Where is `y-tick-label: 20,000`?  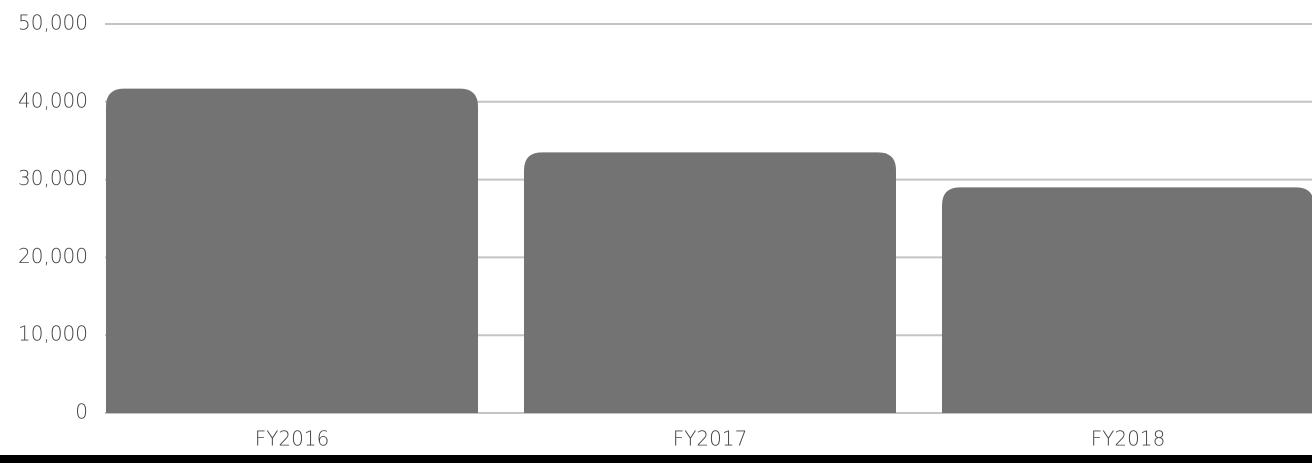
y-tick-label: 20,000 is located at coordinates (53, 256).